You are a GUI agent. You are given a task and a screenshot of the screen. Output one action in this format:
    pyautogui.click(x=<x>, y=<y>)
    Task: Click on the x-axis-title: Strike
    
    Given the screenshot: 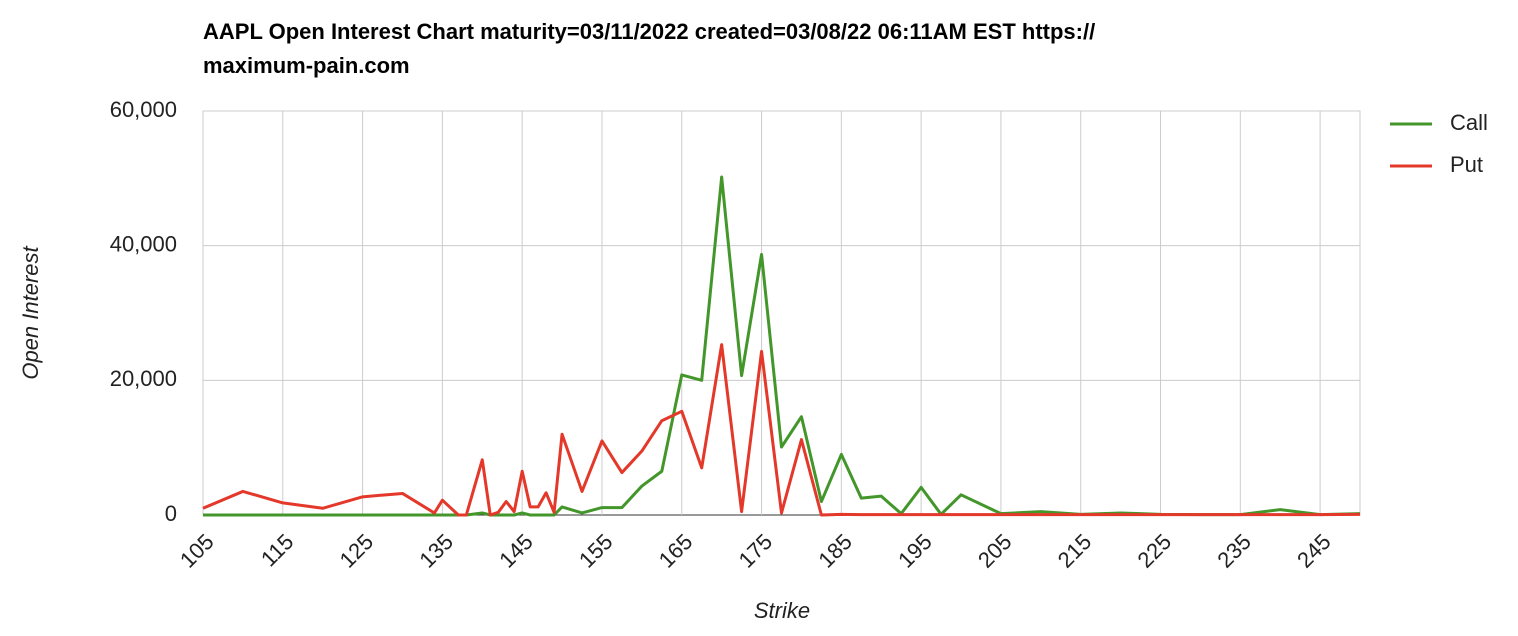 What is the action you would take?
    pyautogui.click(x=782, y=610)
    